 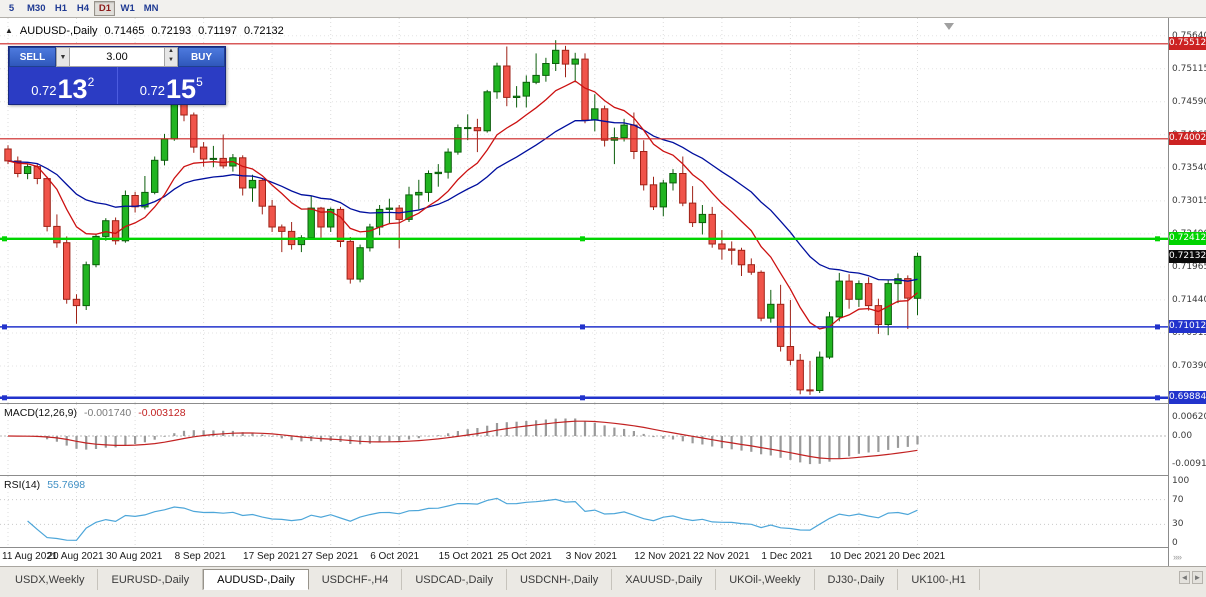 I want to click on ohlc-high: 0.72193, so click(x=171, y=31).